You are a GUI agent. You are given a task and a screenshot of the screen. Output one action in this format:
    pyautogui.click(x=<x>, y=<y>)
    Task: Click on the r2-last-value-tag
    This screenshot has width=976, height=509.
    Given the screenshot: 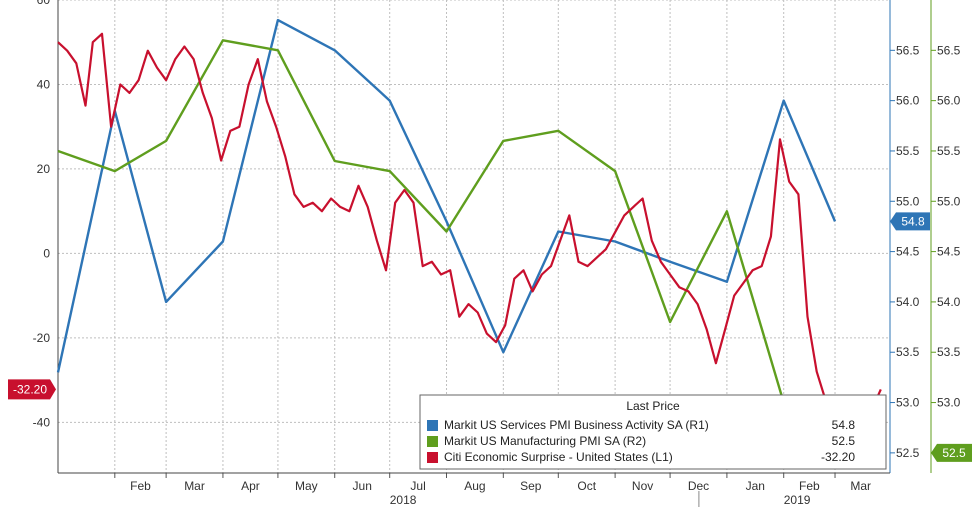 What is the action you would take?
    pyautogui.click(x=951, y=452)
    